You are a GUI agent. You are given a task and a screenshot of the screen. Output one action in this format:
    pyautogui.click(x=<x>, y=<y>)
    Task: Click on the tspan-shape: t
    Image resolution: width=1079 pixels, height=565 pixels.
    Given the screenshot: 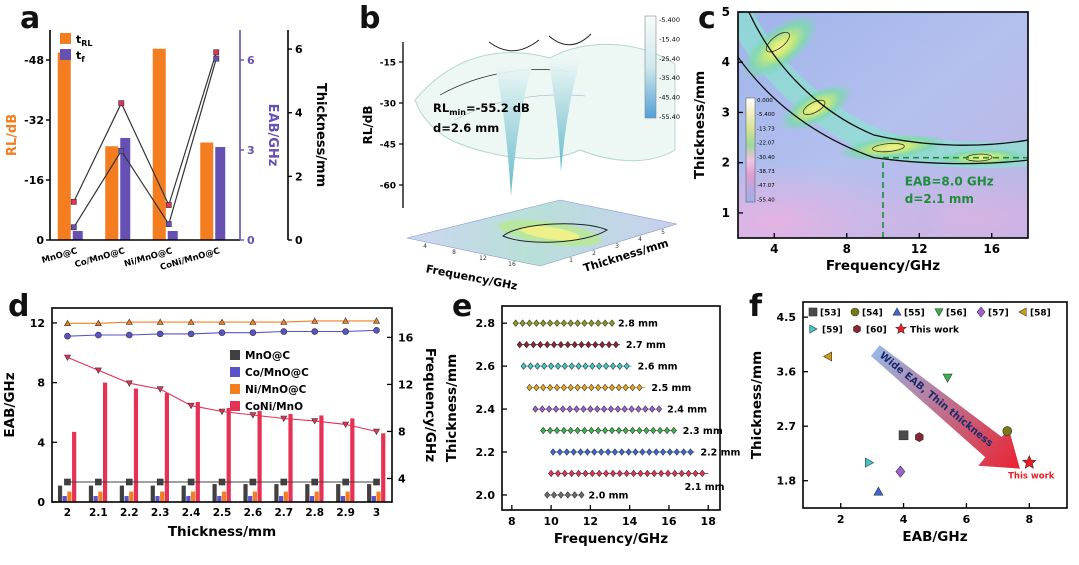 What is the action you would take?
    pyautogui.click(x=78, y=39)
    